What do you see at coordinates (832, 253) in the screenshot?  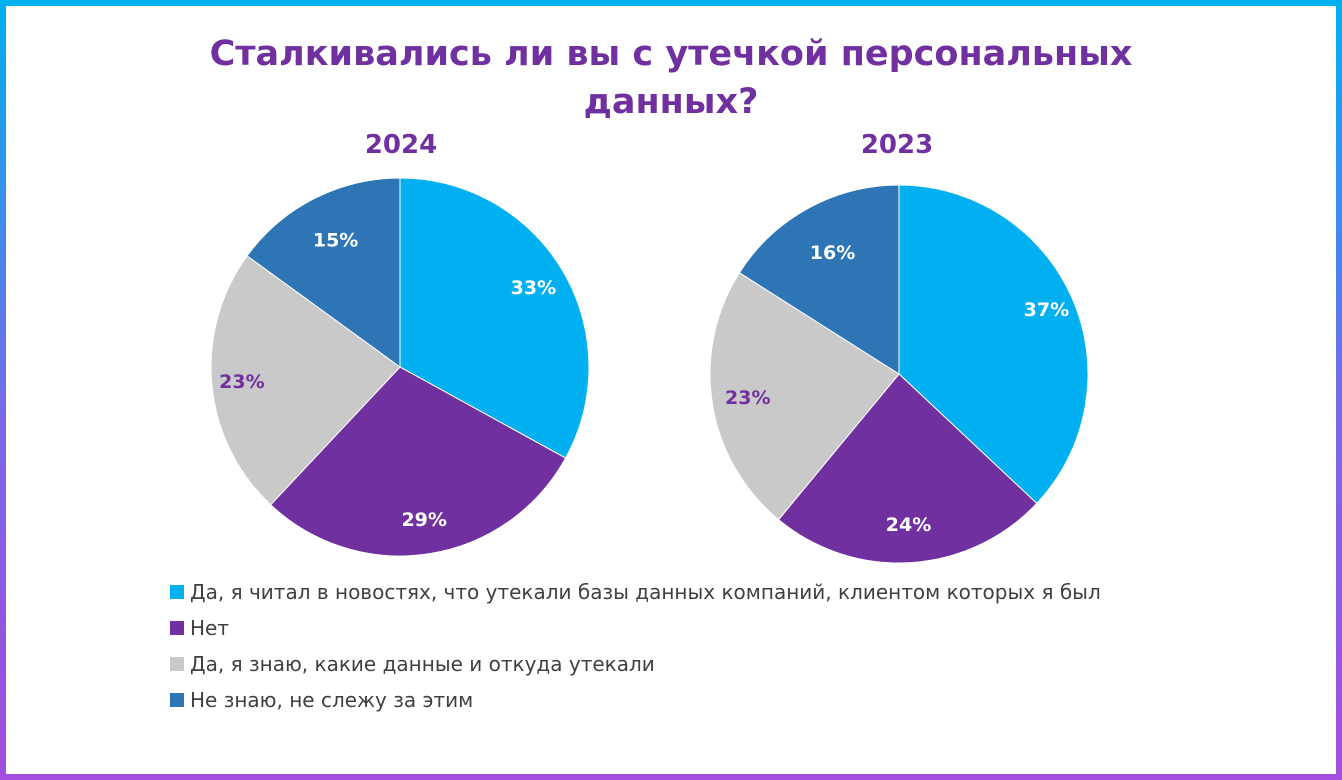 I see `pie-2023-label-4: 16%` at bounding box center [832, 253].